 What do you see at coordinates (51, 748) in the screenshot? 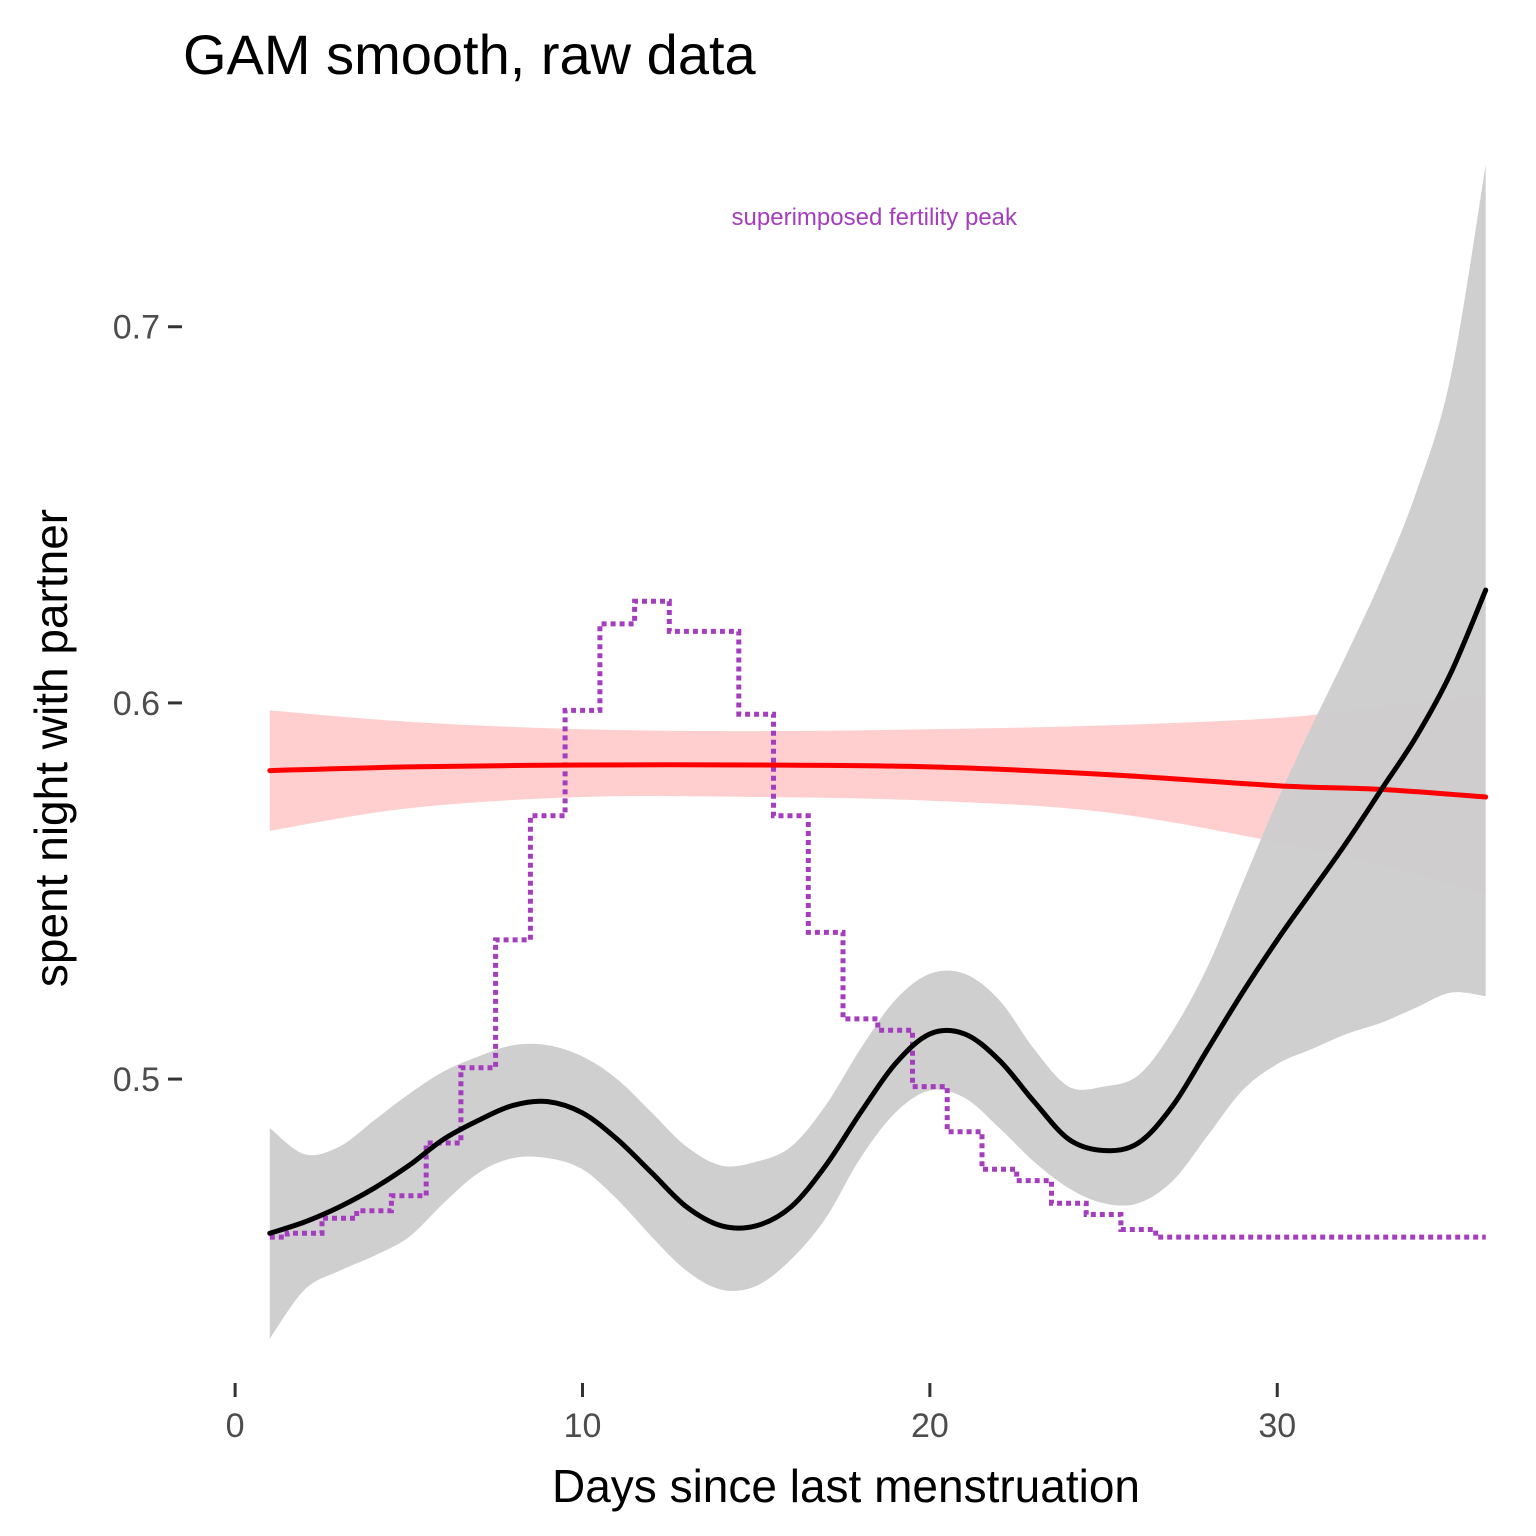
I see `y-axis-title: spent night with partner` at bounding box center [51, 748].